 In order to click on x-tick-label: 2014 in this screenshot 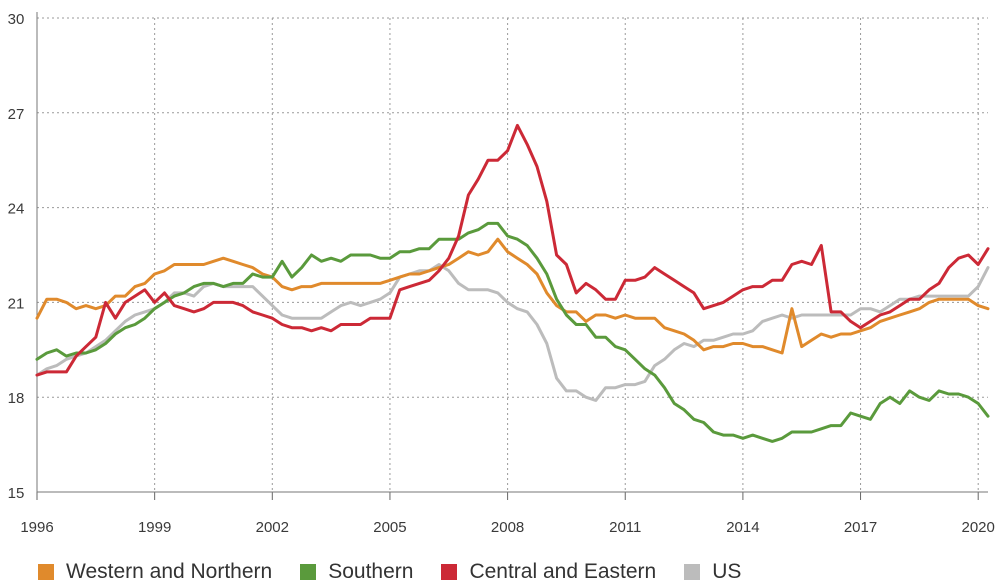, I will do `click(742, 527)`.